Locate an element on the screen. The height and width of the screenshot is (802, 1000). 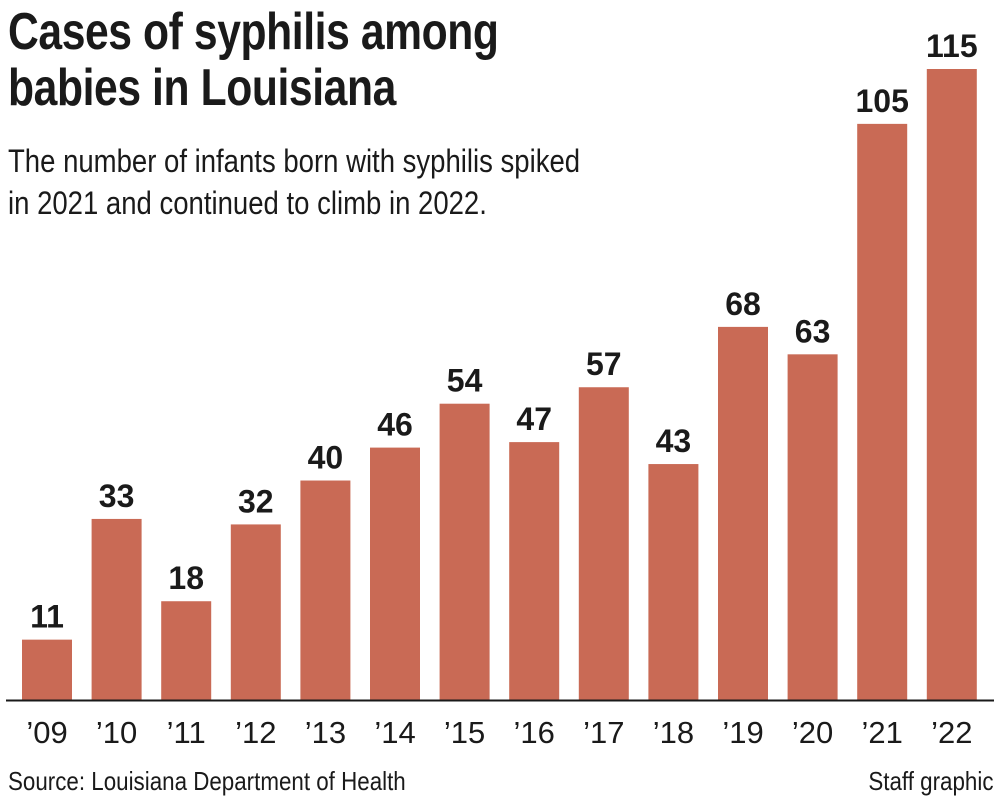
x-tick-label: ’20 is located at coordinates (812, 732).